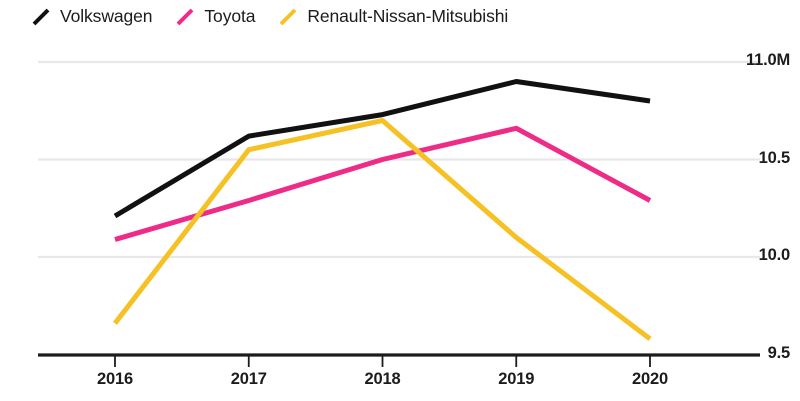 The image size is (800, 401). I want to click on y-axis-tick-label: 11.0M, so click(768, 60).